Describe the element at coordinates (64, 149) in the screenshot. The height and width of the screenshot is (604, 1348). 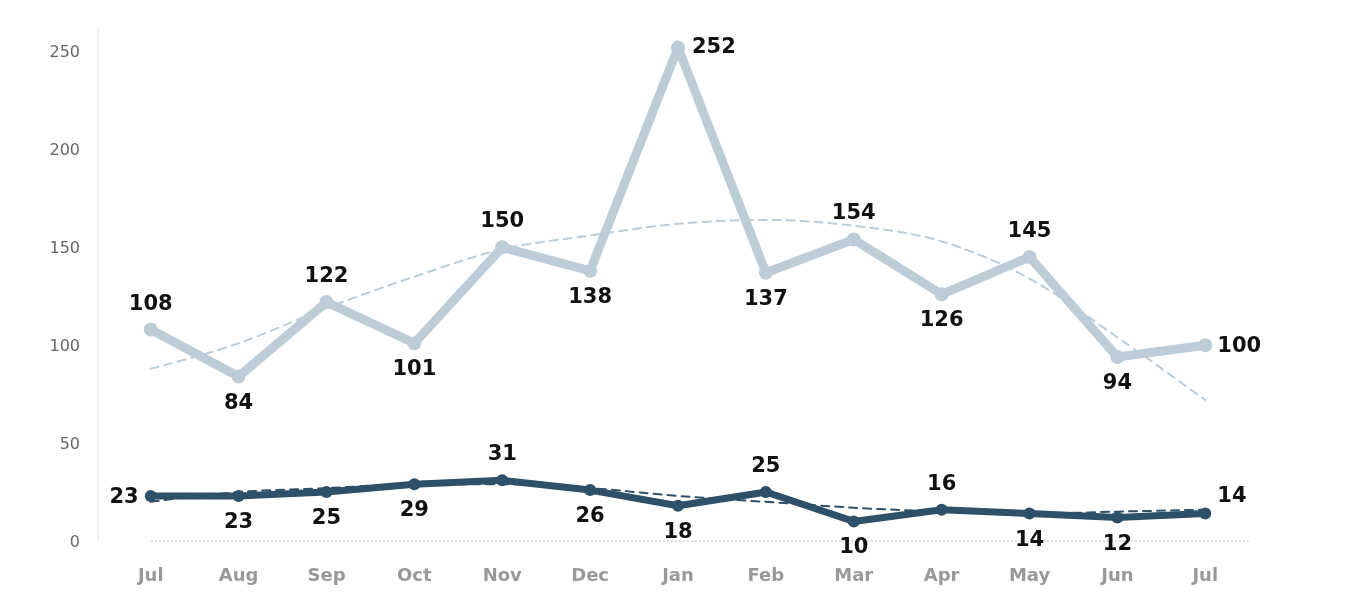
I see `y-tick-label: 200` at that location.